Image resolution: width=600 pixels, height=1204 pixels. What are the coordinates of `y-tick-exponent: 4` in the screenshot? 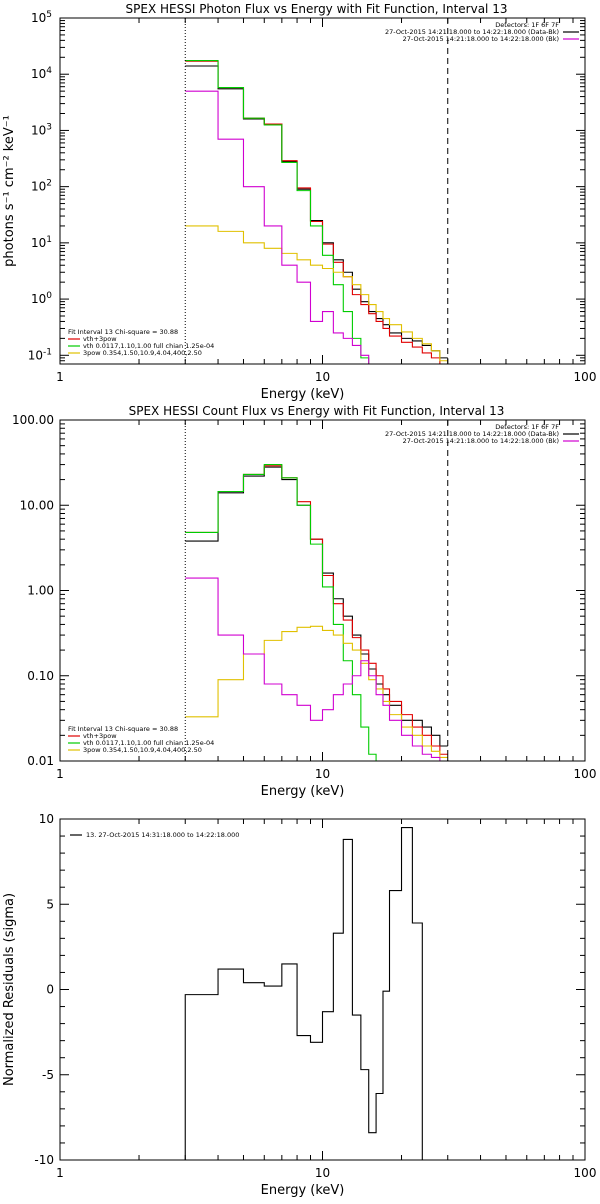 It's located at (49, 71).